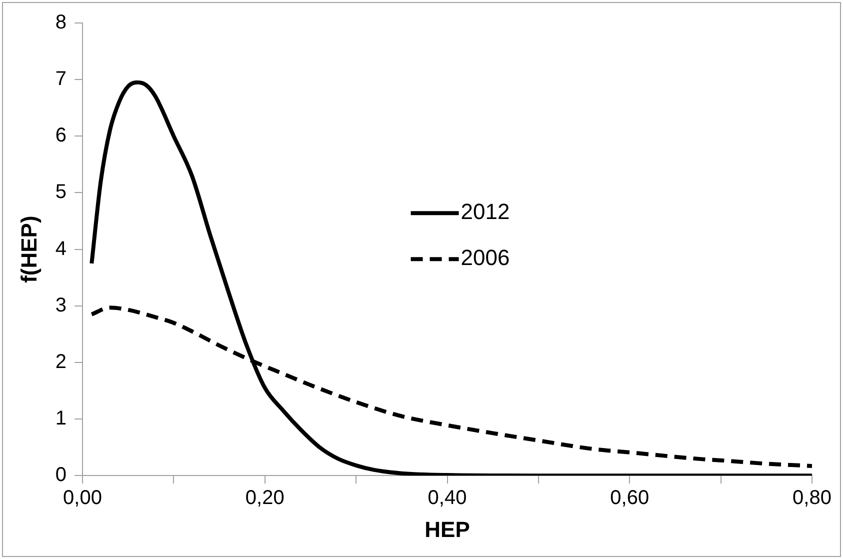 The width and height of the screenshot is (843, 559). I want to click on y-tick-label: 1, so click(61, 419).